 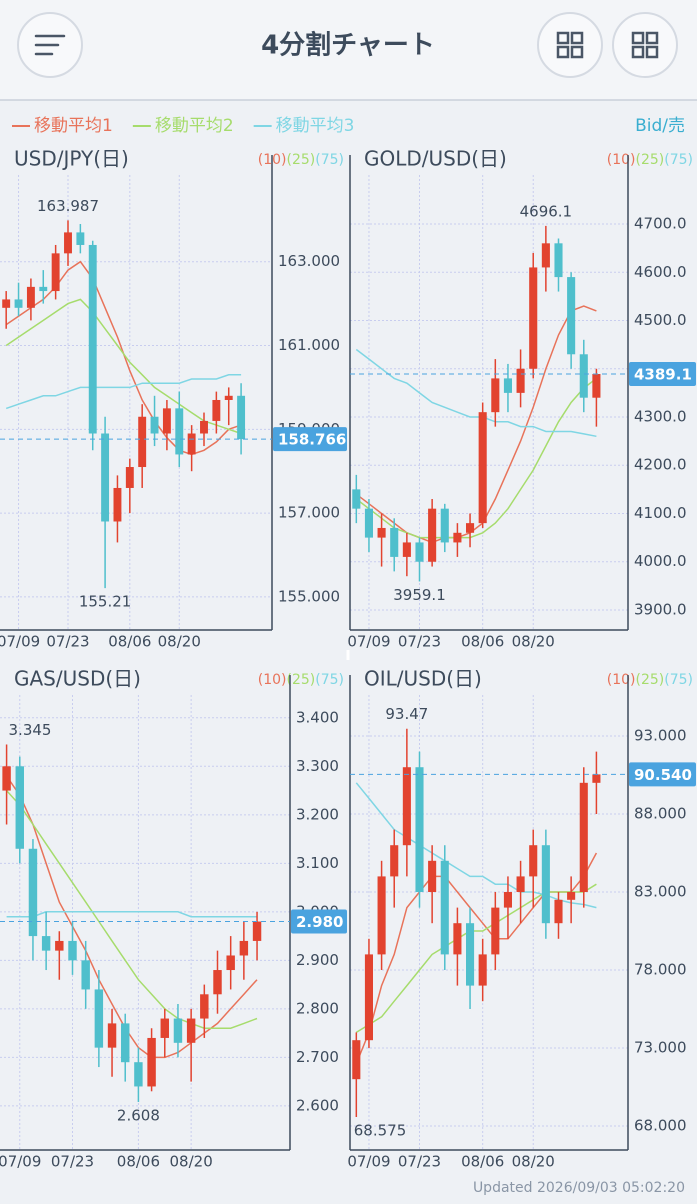 What do you see at coordinates (50, 45) in the screenshot?
I see `menu-button` at bounding box center [50, 45].